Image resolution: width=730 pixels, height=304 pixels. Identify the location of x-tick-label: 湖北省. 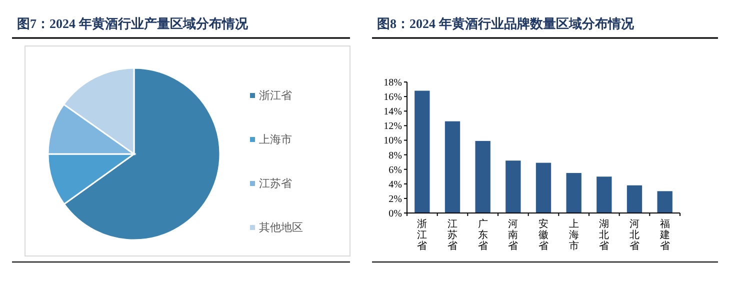
(604, 235).